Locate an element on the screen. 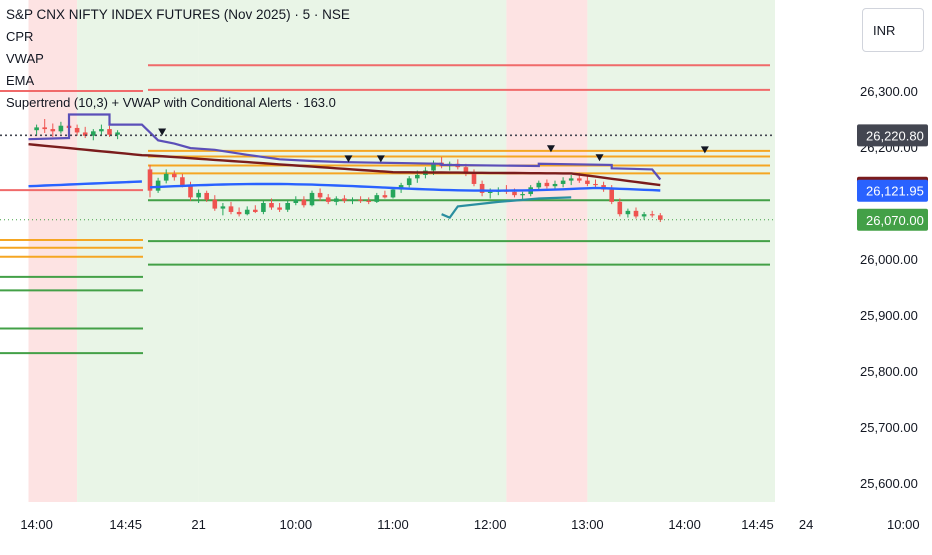  y-tick-label: 26,300.00 is located at coordinates (889, 91).